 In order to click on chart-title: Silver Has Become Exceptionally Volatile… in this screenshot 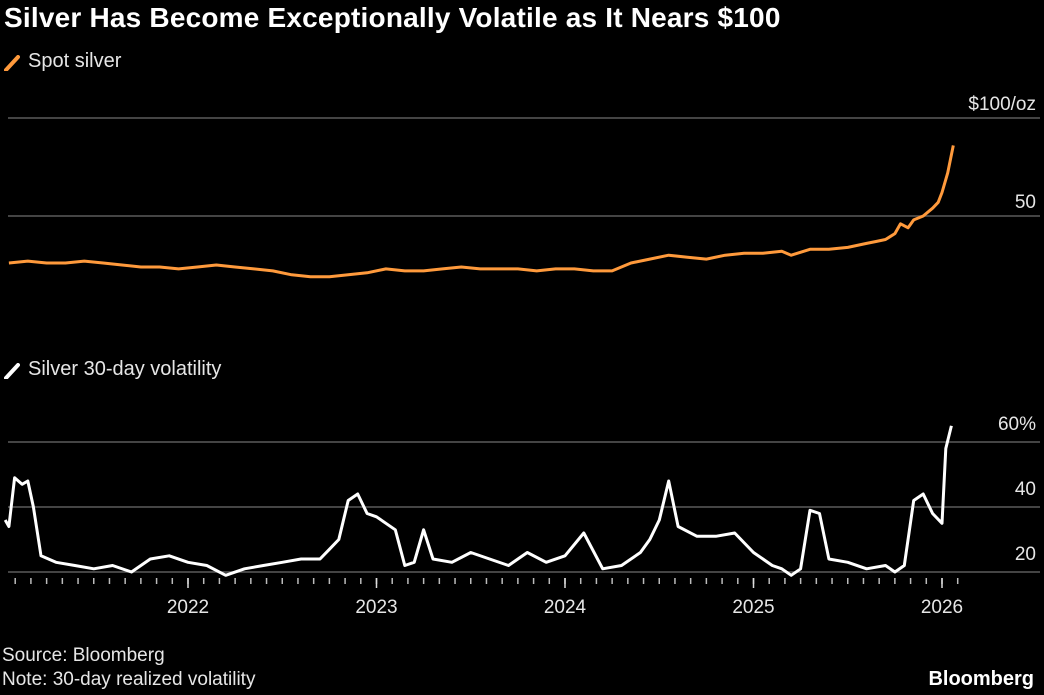, I will do `click(392, 17)`.